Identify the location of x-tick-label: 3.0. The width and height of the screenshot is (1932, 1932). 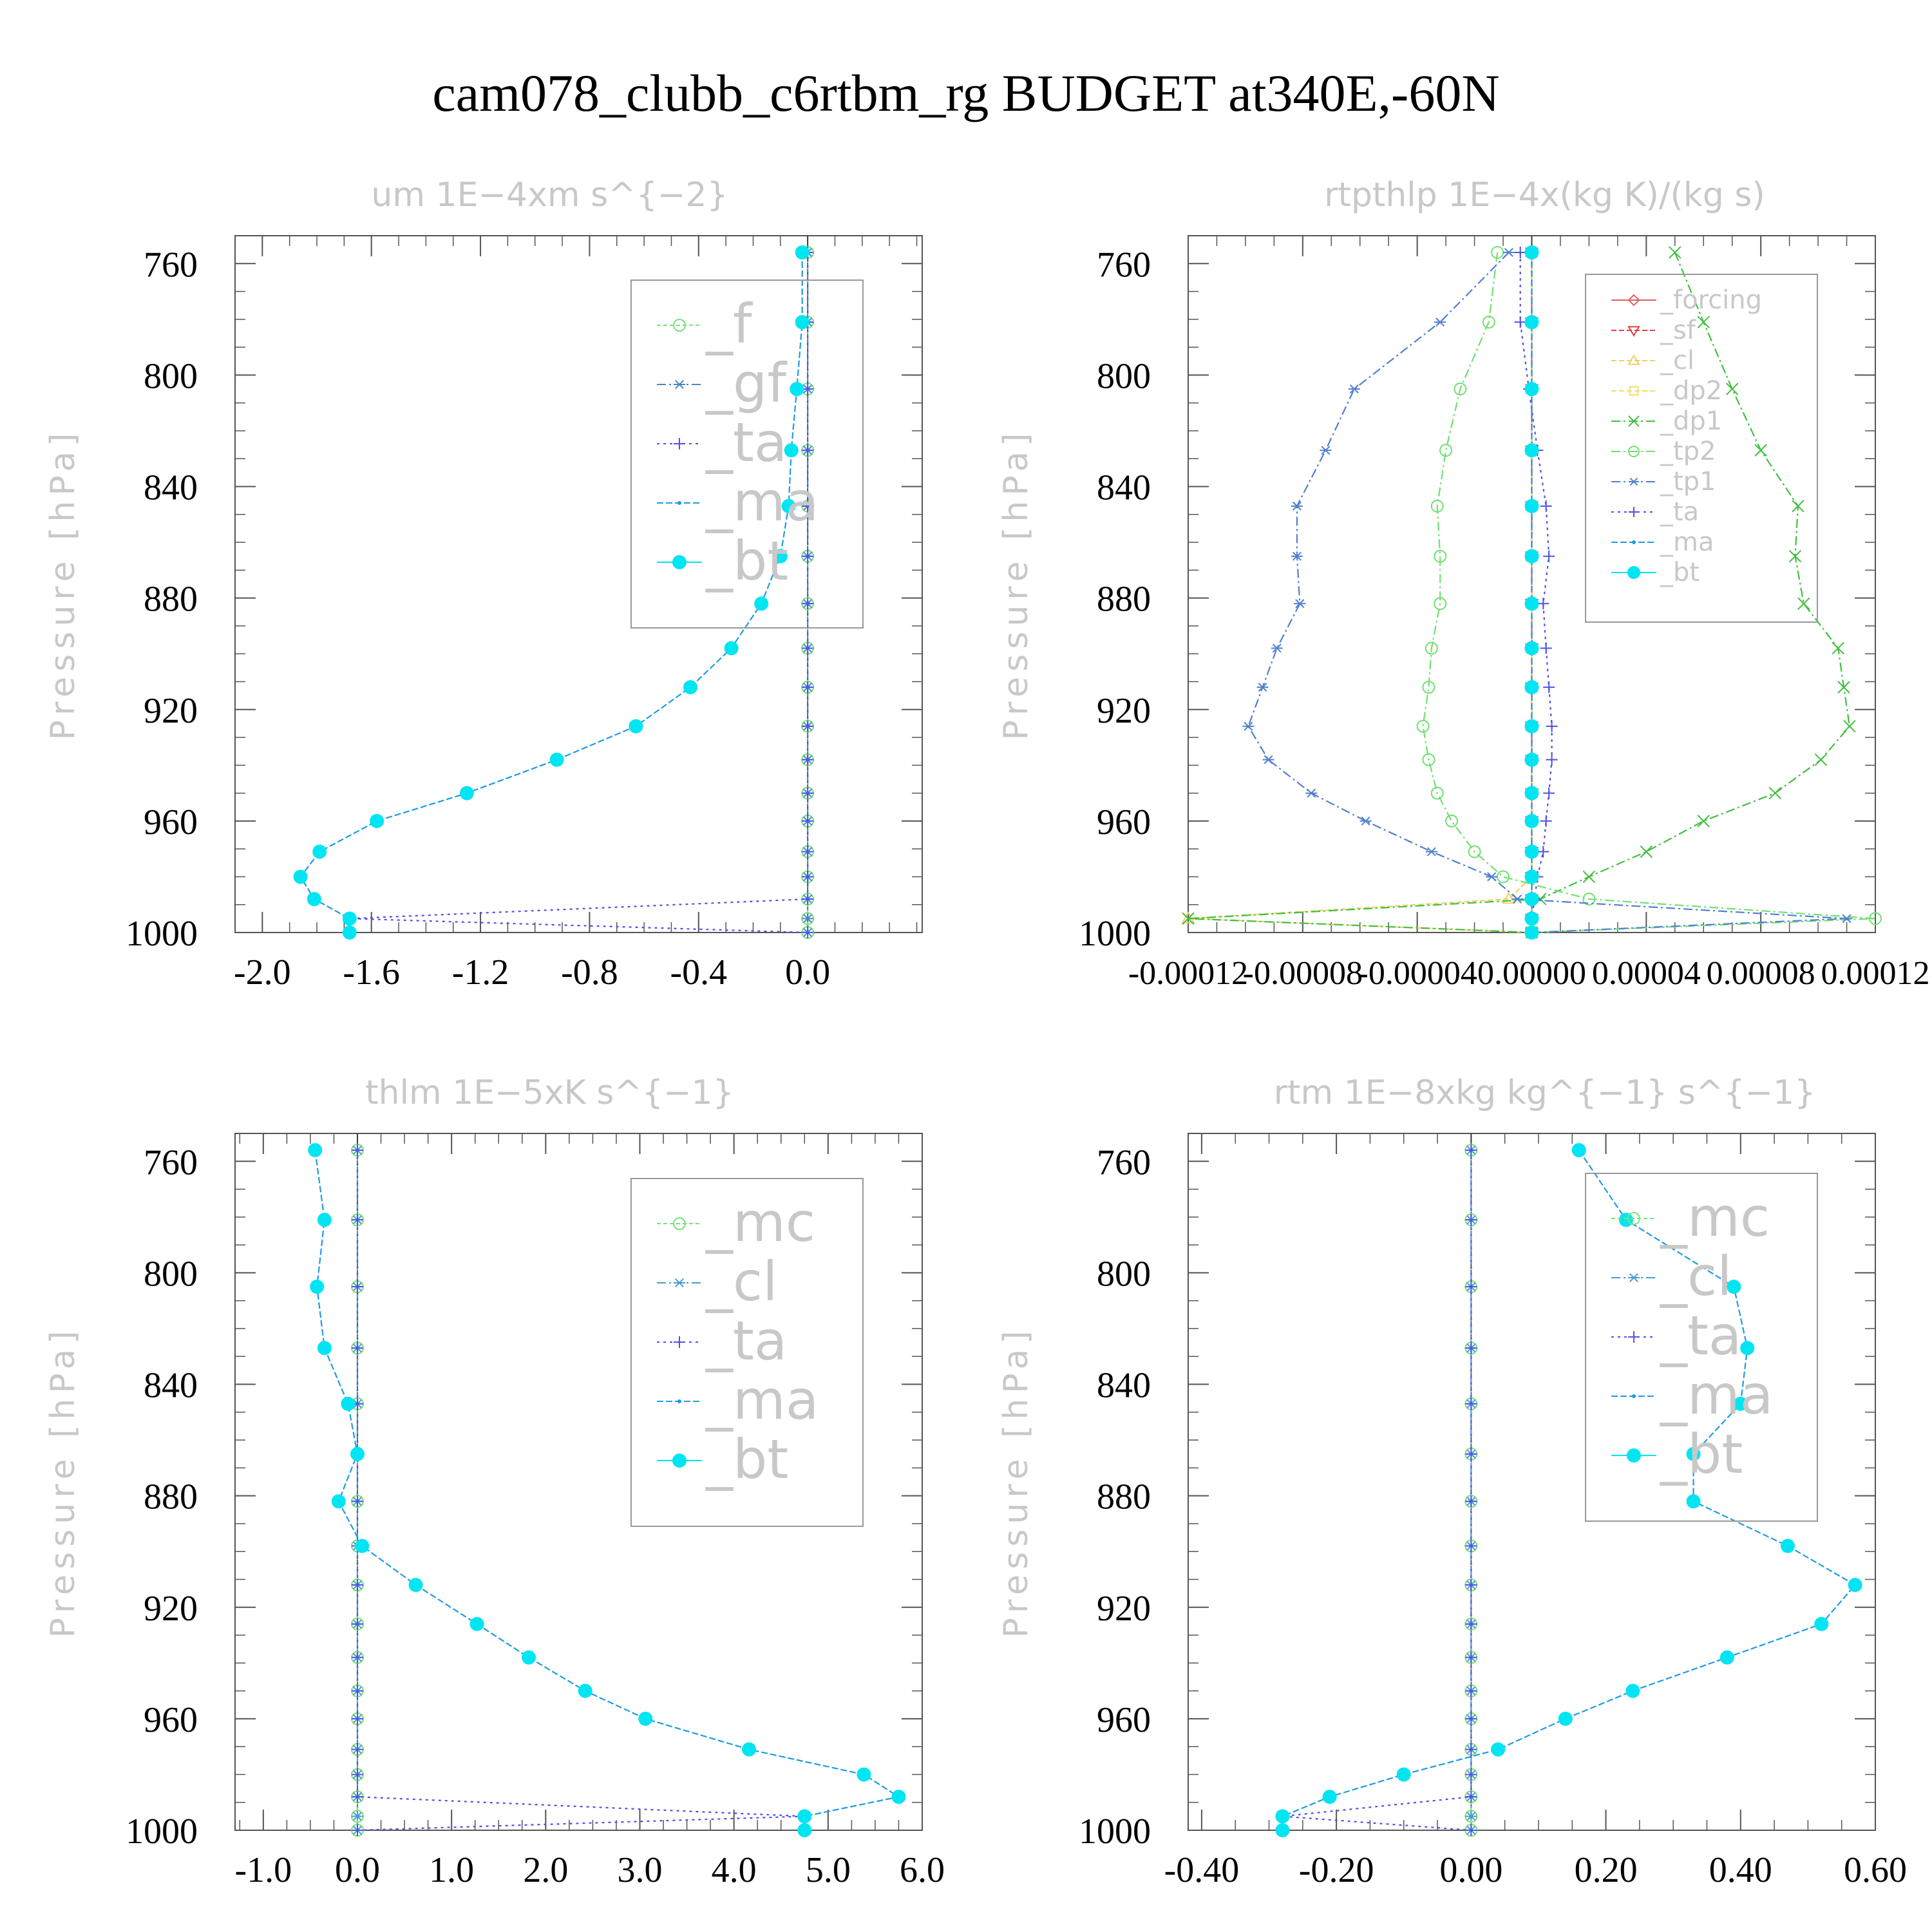
(640, 1870).